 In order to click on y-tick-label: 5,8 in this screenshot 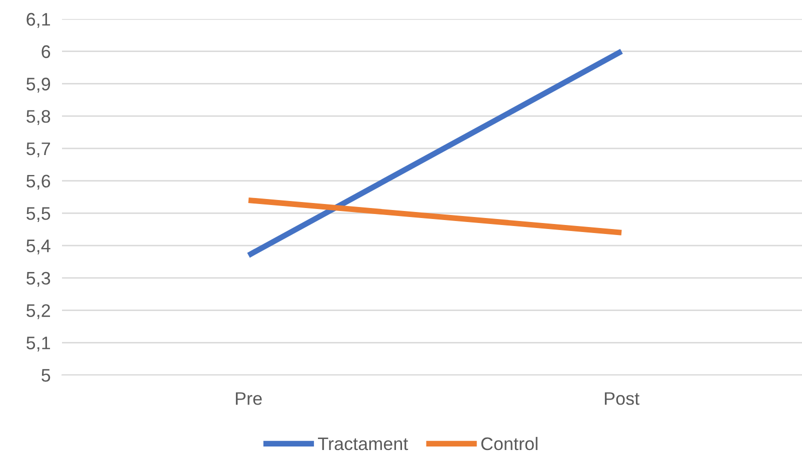, I will do `click(38, 117)`.